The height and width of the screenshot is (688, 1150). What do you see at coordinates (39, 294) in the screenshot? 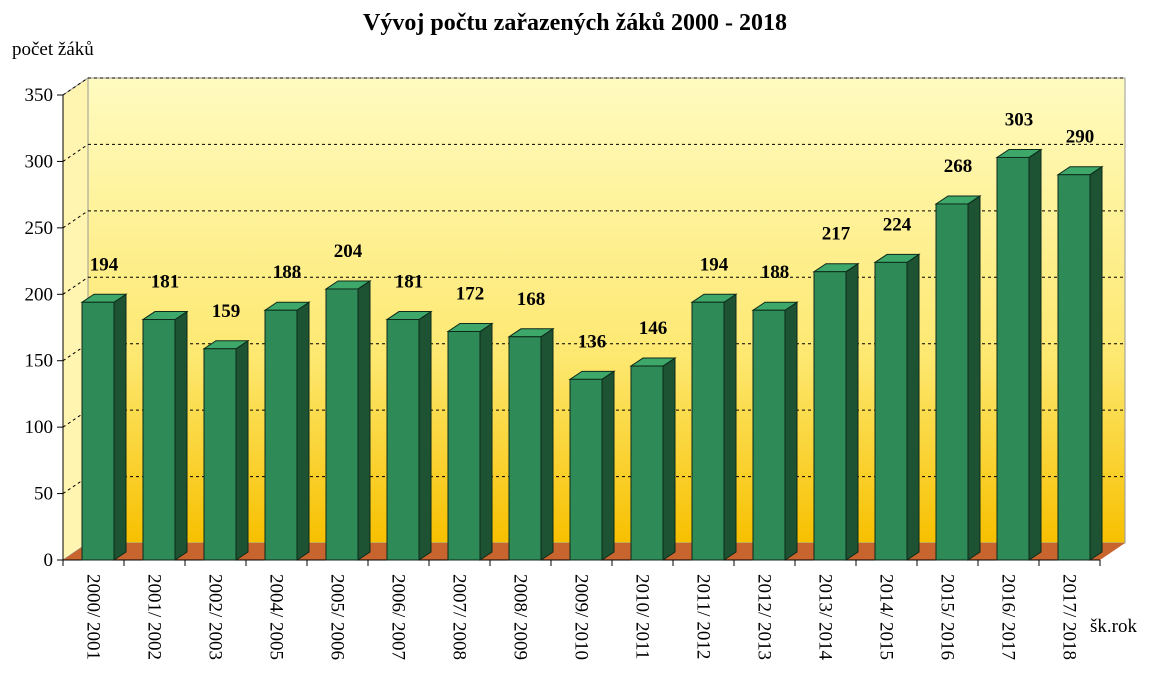
I see `y-tick-label: 200` at bounding box center [39, 294].